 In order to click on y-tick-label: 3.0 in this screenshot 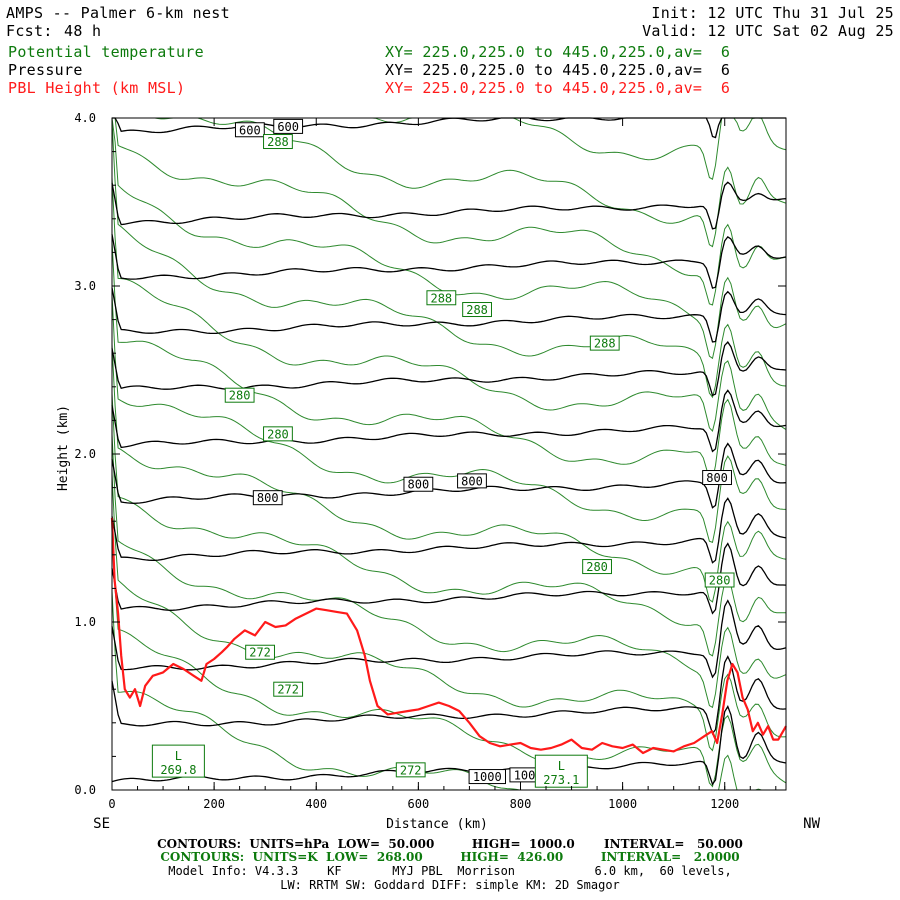, I will do `click(85, 286)`.